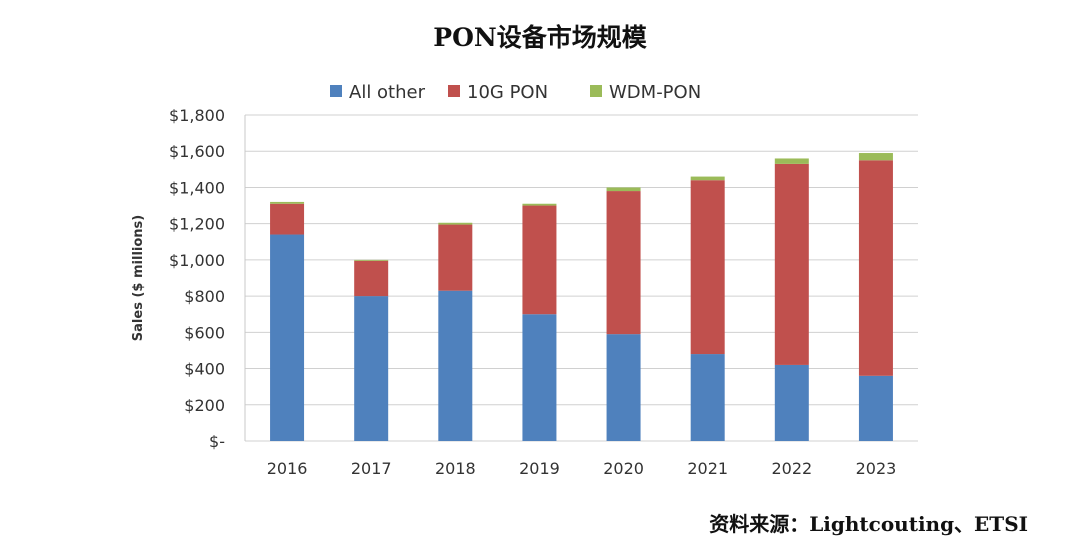 This screenshot has height=559, width=1080. What do you see at coordinates (539, 468) in the screenshot?
I see `x-tick-label: 2019` at bounding box center [539, 468].